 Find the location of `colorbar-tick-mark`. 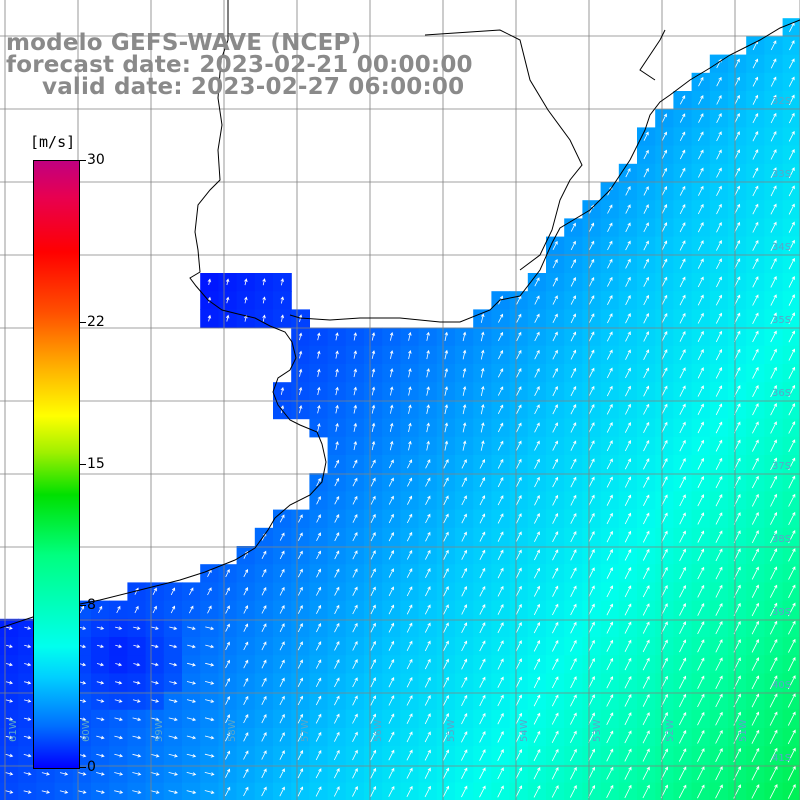

colorbar-tick-mark is located at coordinates (82, 322).